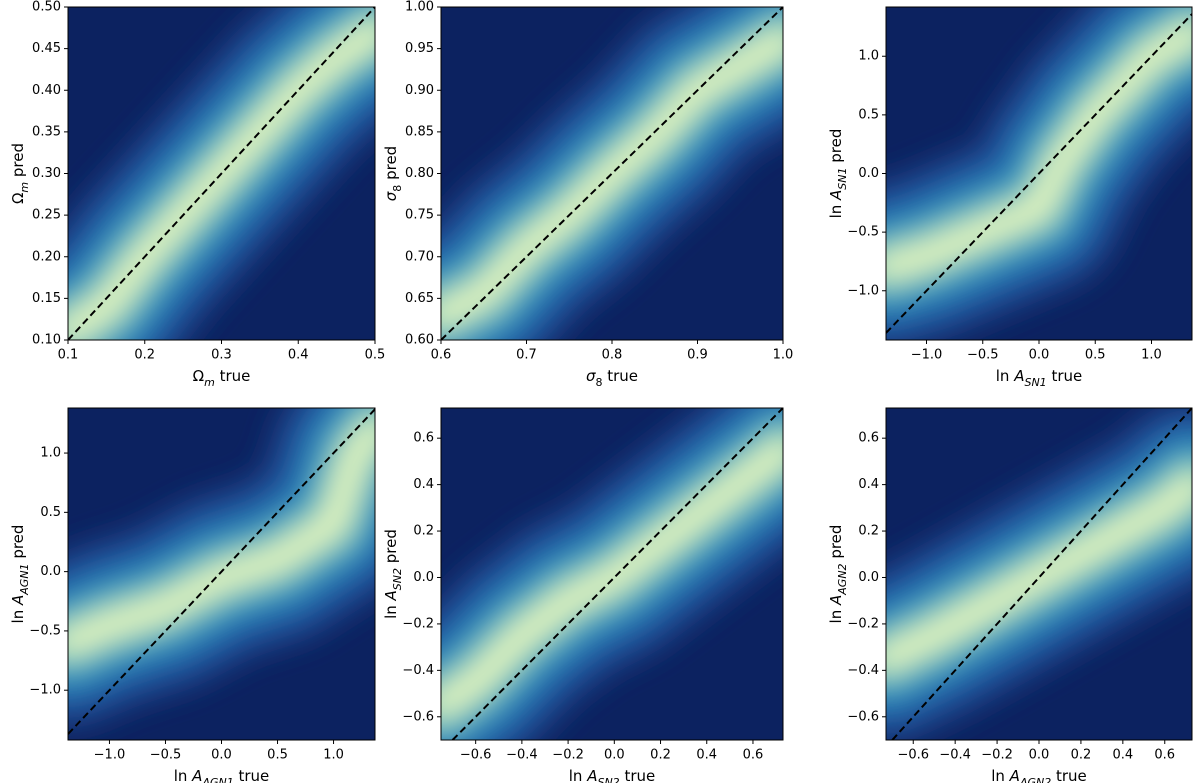  I want to click on y-tick-label: 0.10, so click(46, 340).